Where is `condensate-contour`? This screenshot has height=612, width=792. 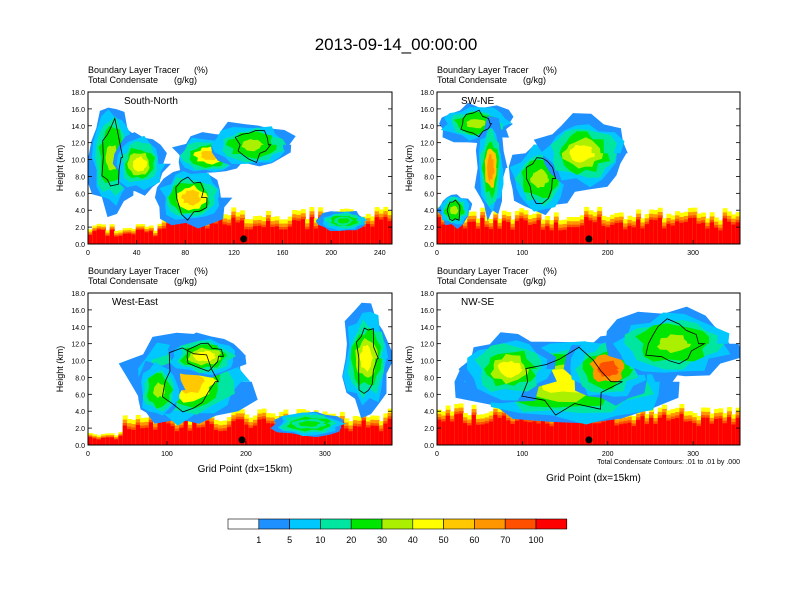
condensate-contour is located at coordinates (572, 381).